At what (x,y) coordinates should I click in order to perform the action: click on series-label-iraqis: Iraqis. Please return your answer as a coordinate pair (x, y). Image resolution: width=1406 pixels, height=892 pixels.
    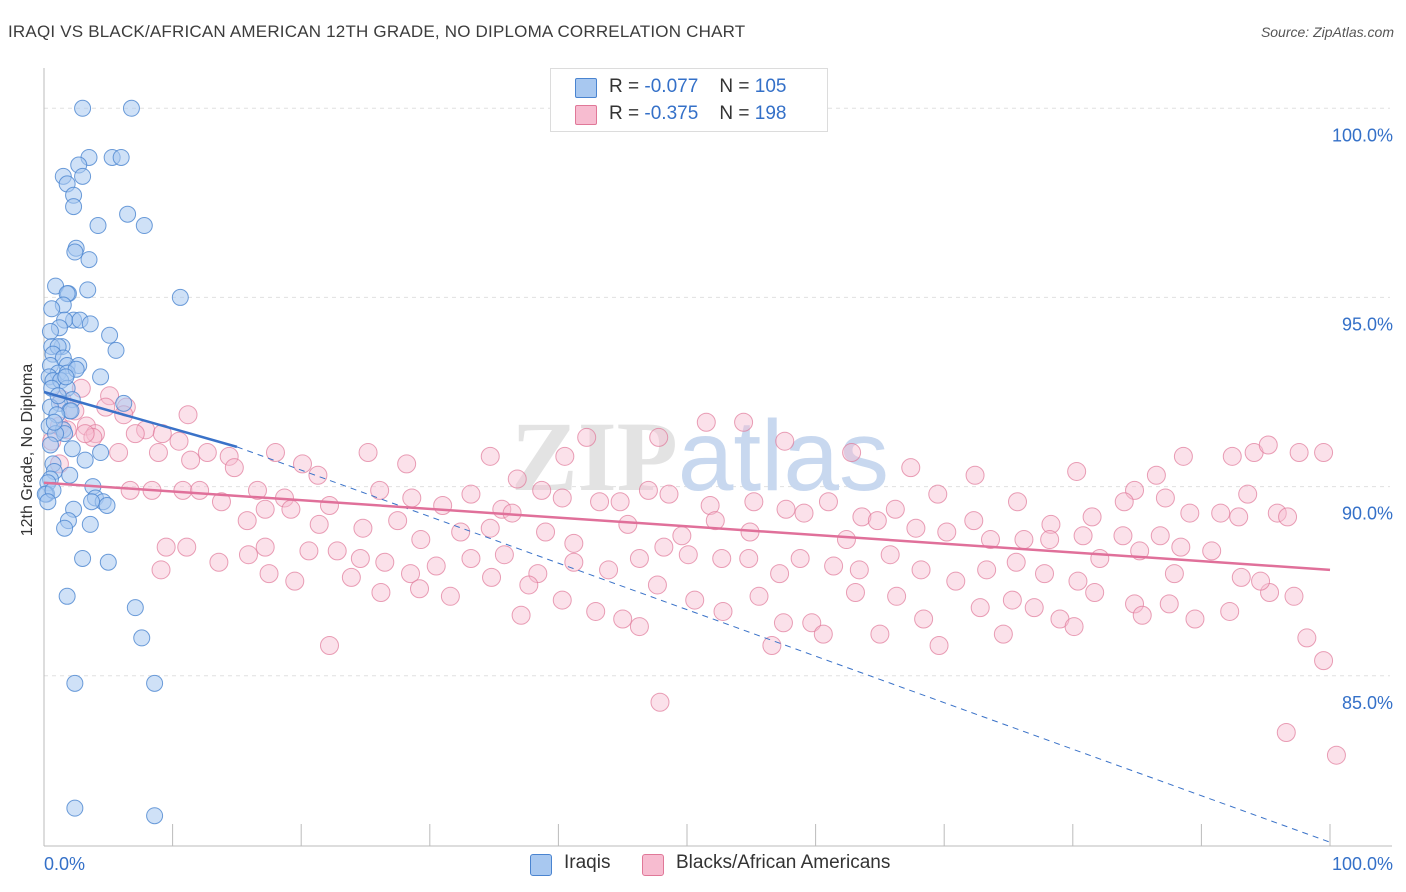
    Looking at the image, I should click on (587, 862).